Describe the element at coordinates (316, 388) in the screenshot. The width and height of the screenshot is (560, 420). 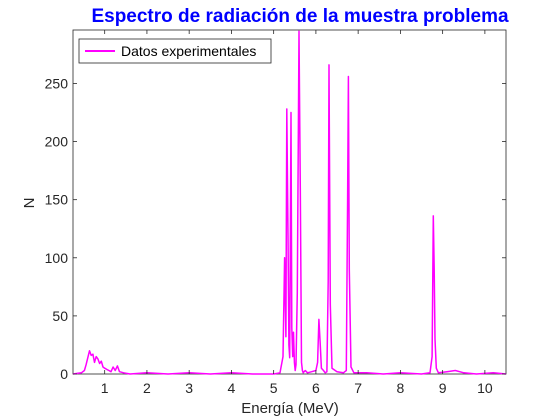
I see `x-tick-label: 6` at that location.